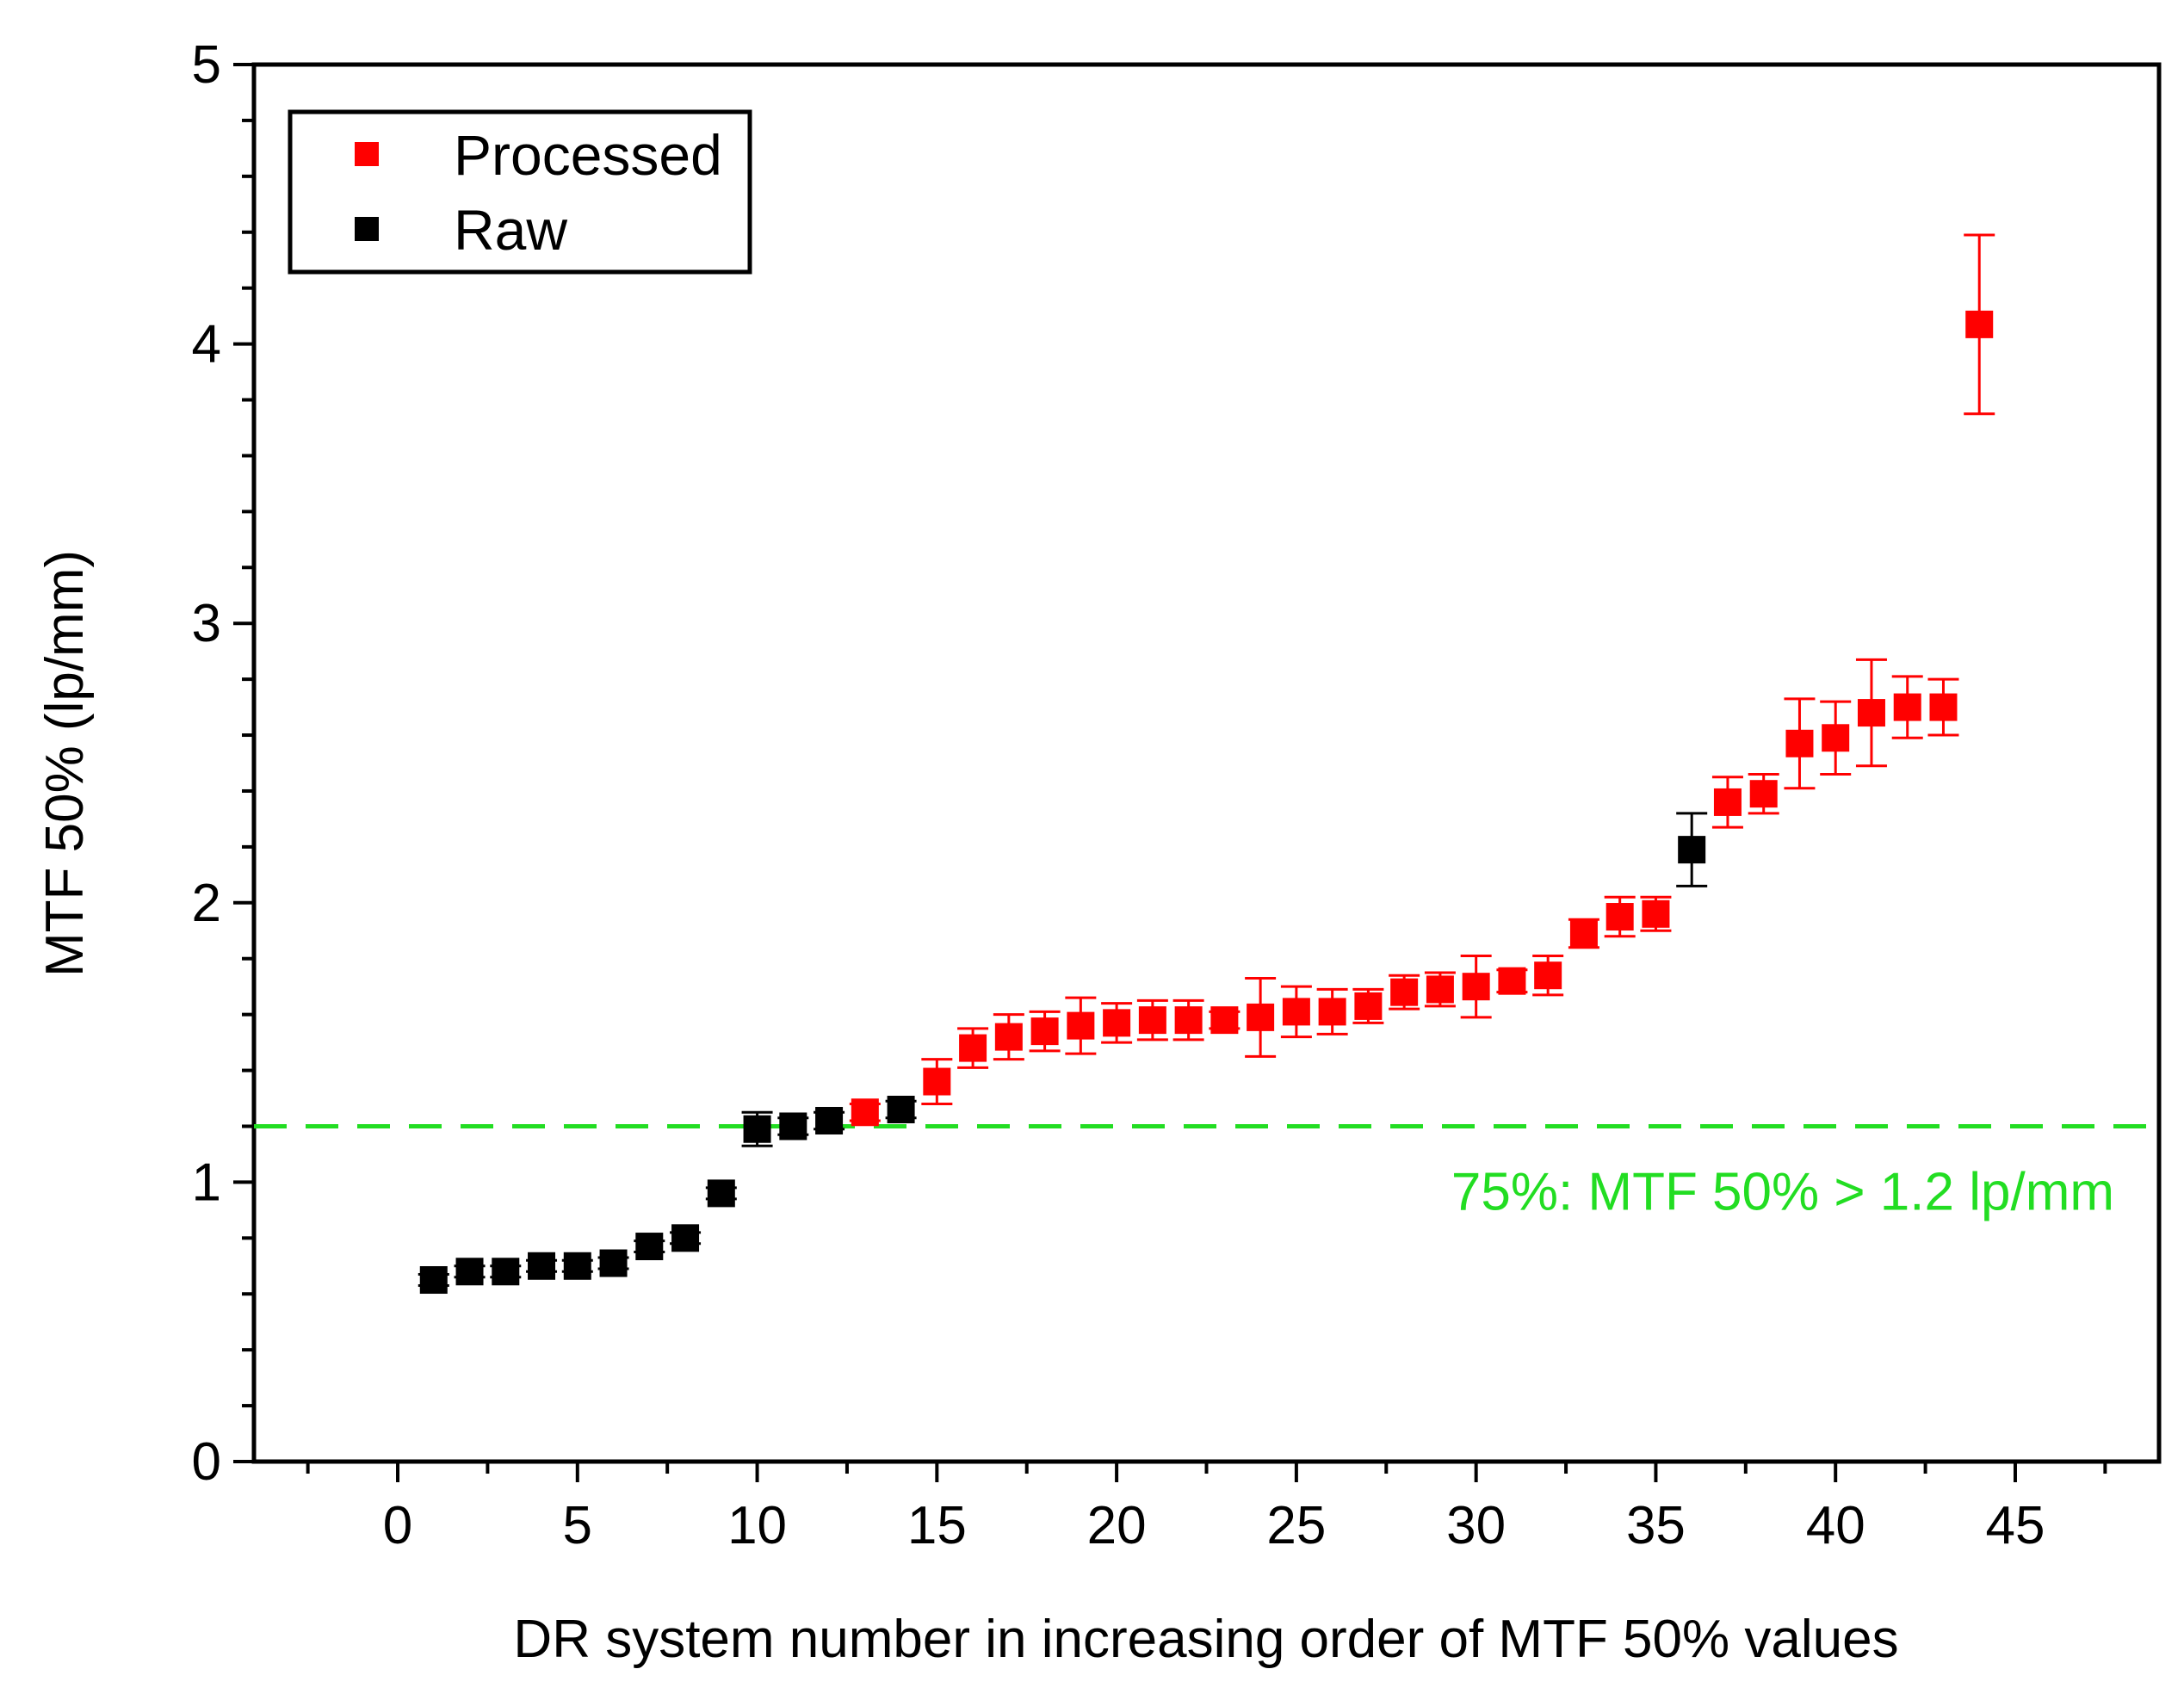 Image resolution: width=2184 pixels, height=1700 pixels. I want to click on legend-marker-processed, so click(367, 154).